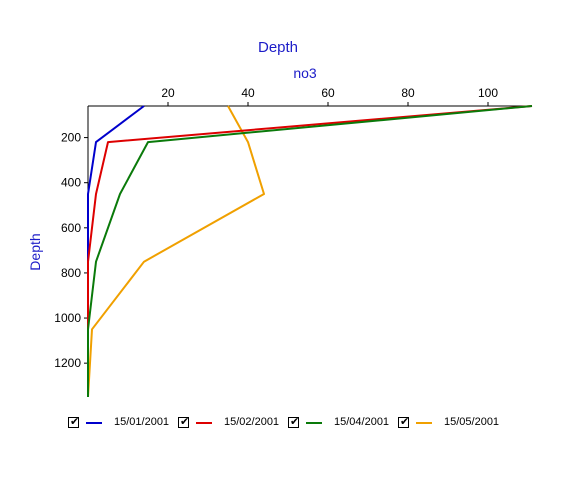 The image size is (562, 477). What do you see at coordinates (472, 422) in the screenshot?
I see `legend-label: 15/05/2001` at bounding box center [472, 422].